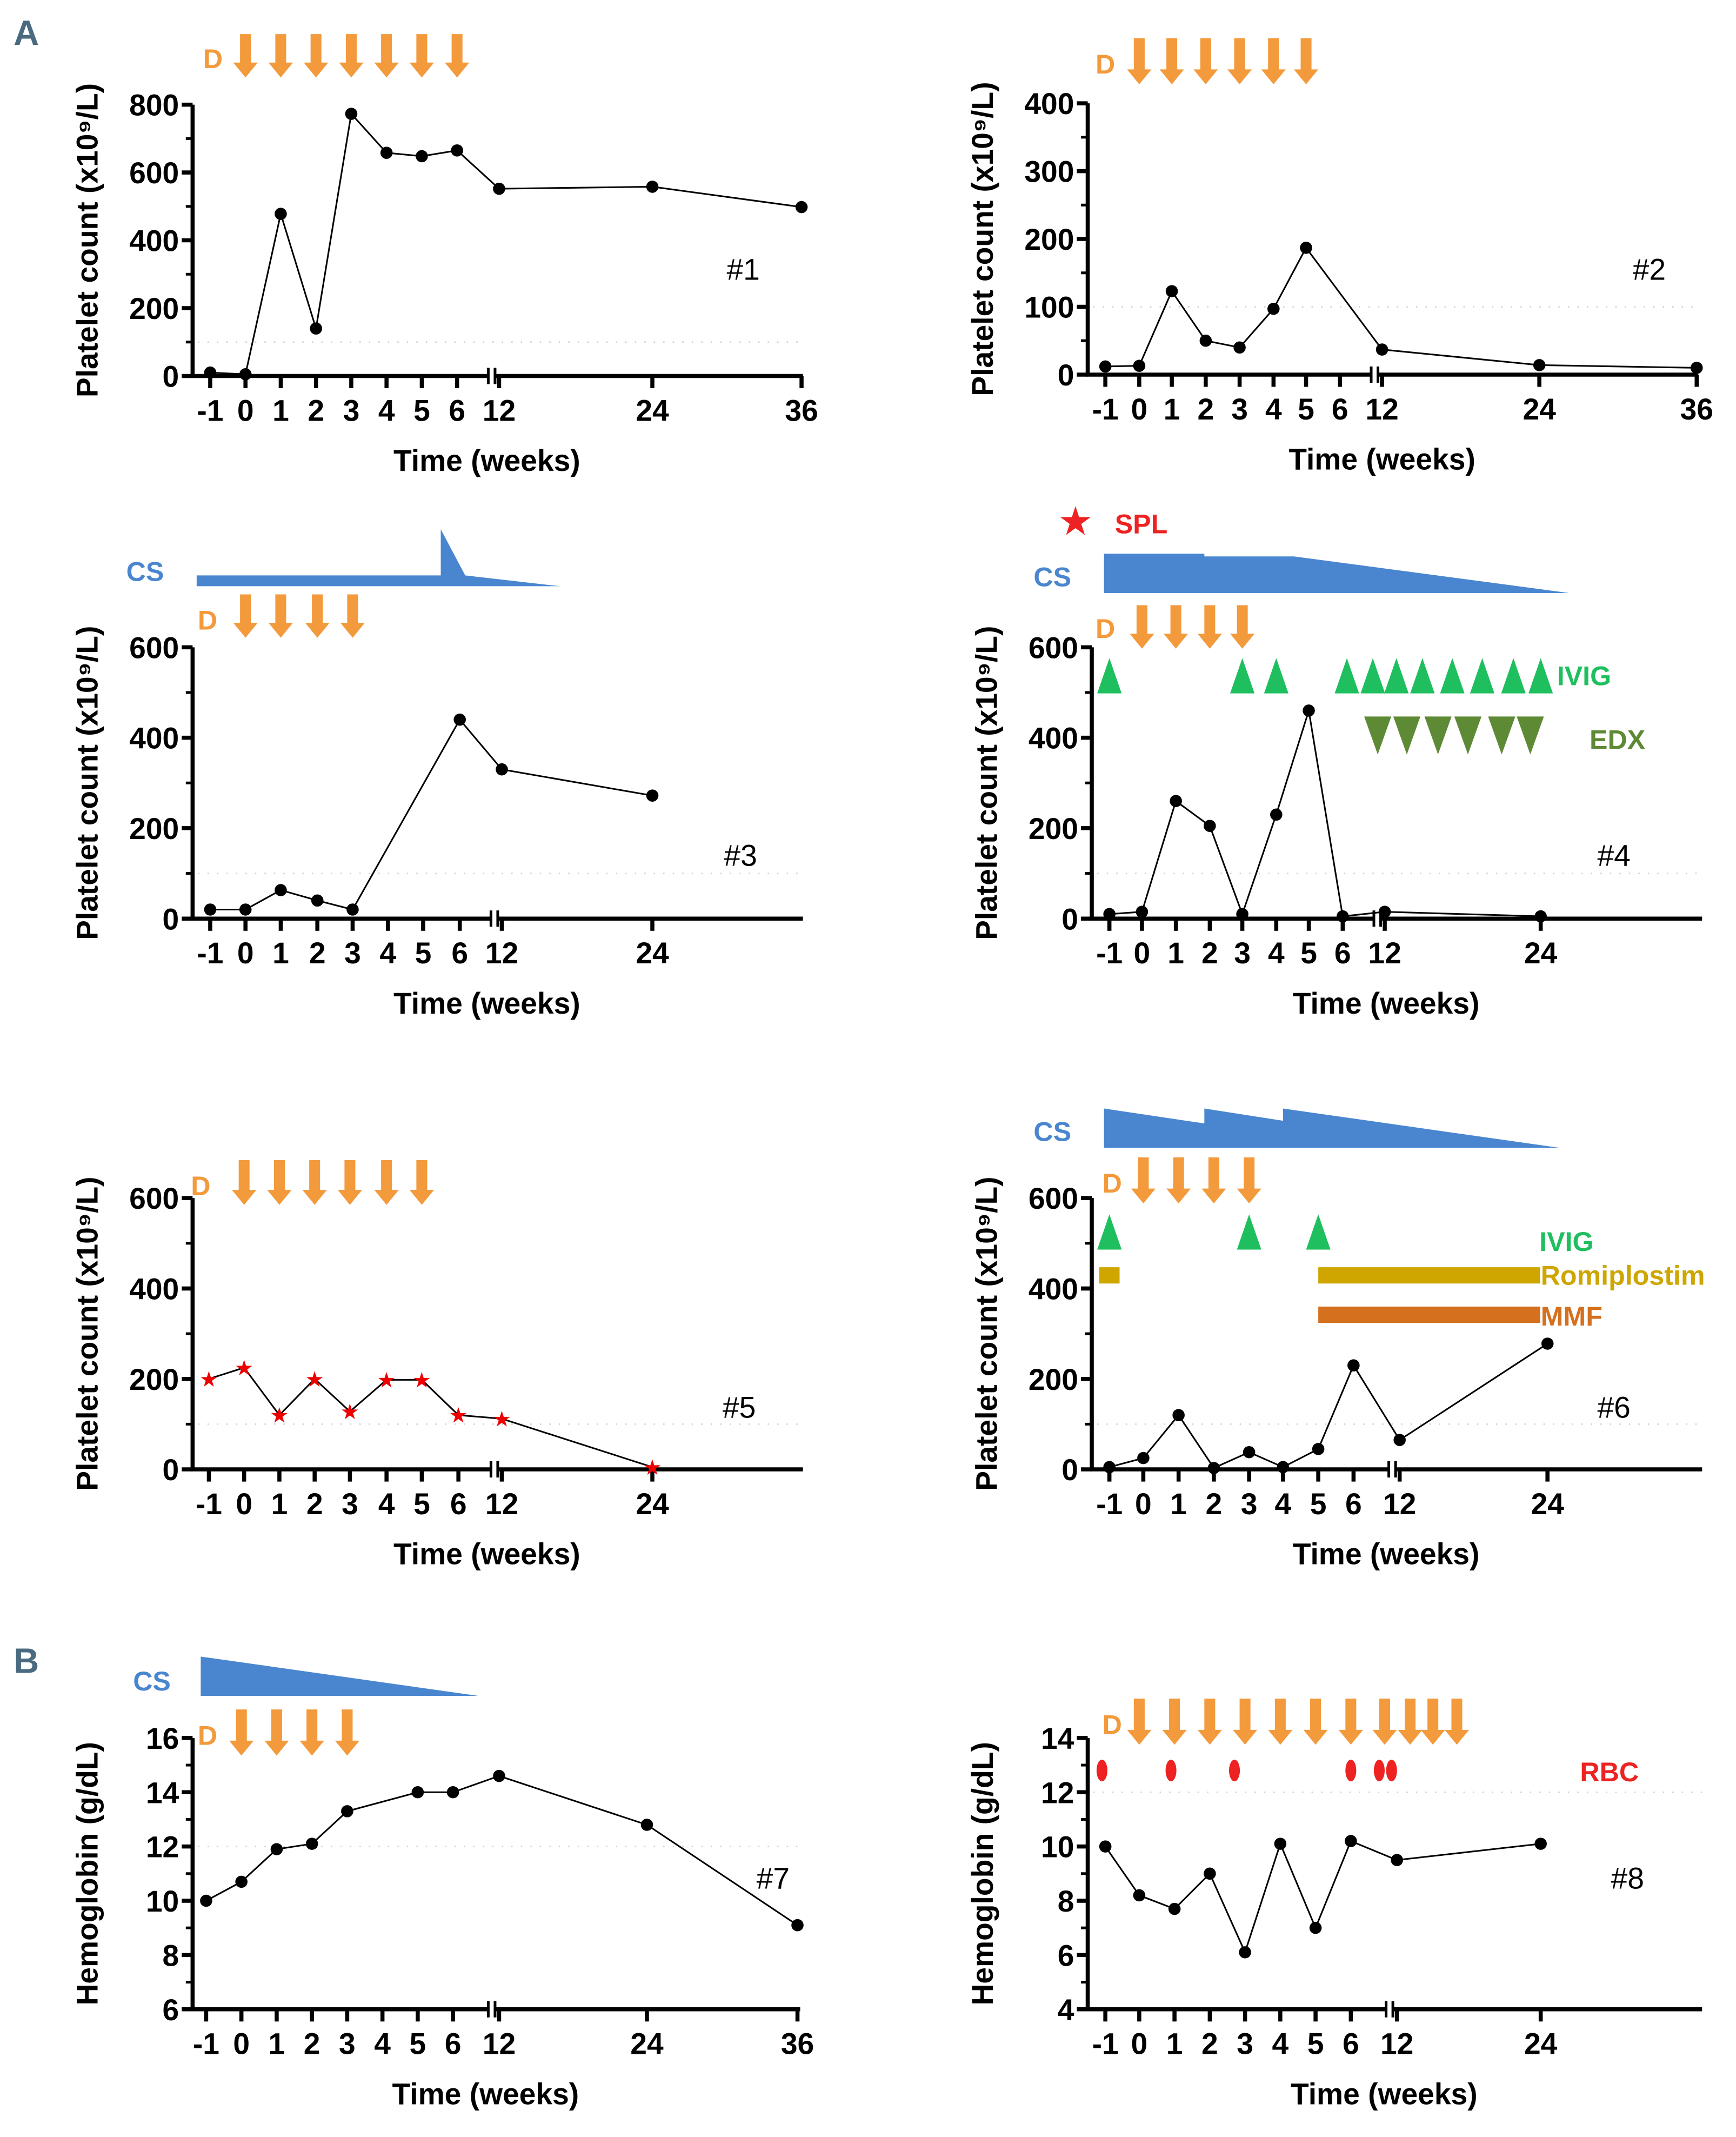 Image resolution: width=1736 pixels, height=2137 pixels. Describe the element at coordinates (171, 2010) in the screenshot. I see `y-tick-label: 6` at that location.